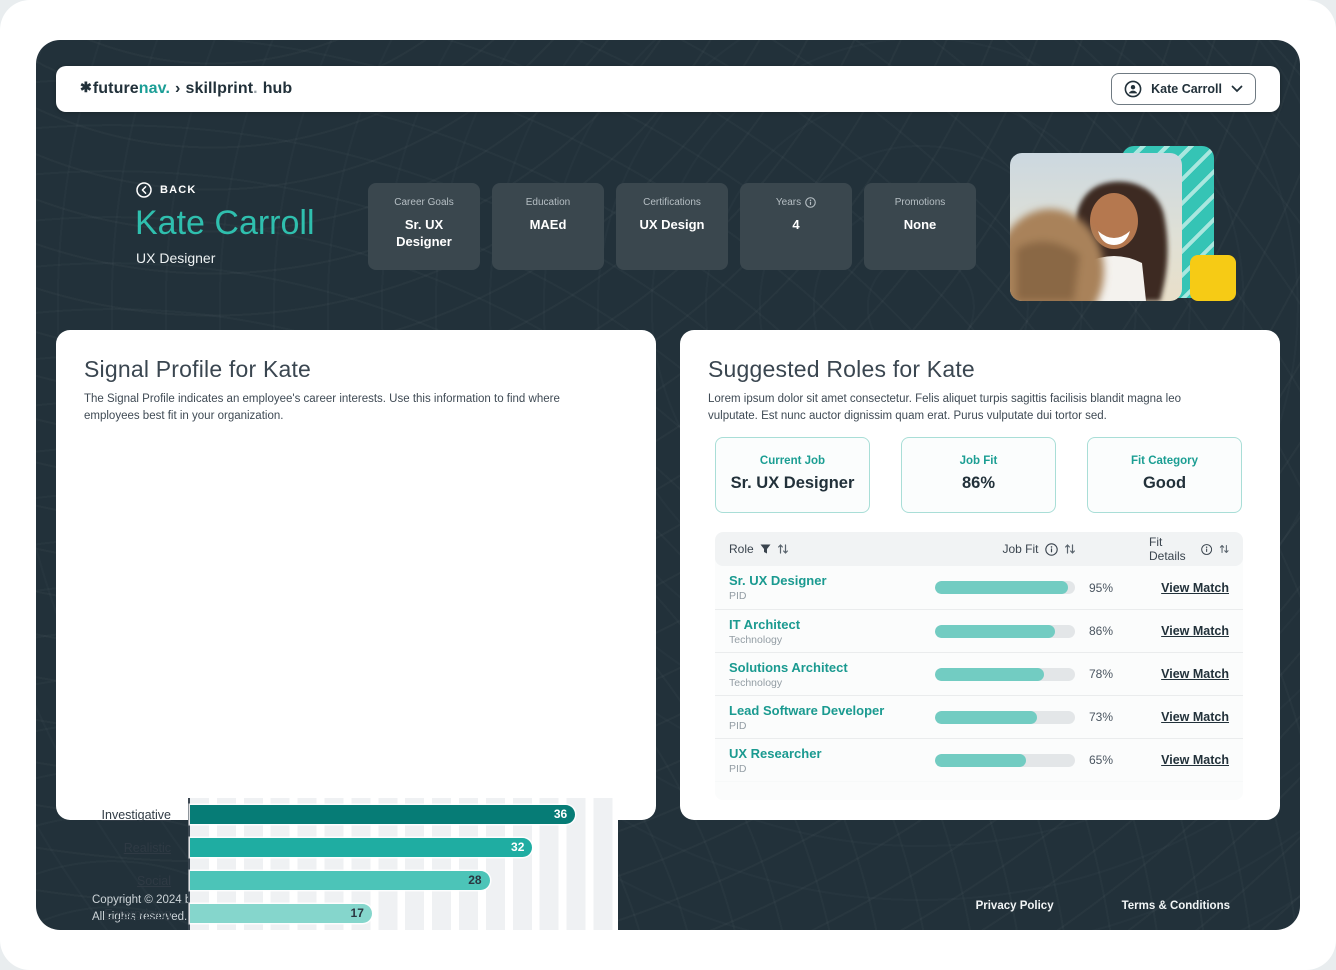 This screenshot has height=970, width=1336. Describe the element at coordinates (765, 624) in the screenshot. I see `role-name-link: IT Architect` at that location.